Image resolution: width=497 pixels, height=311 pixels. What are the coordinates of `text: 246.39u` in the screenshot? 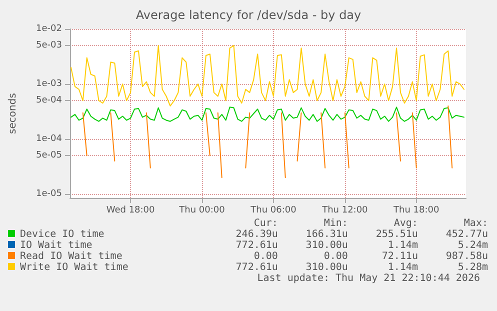 It's located at (256, 234).